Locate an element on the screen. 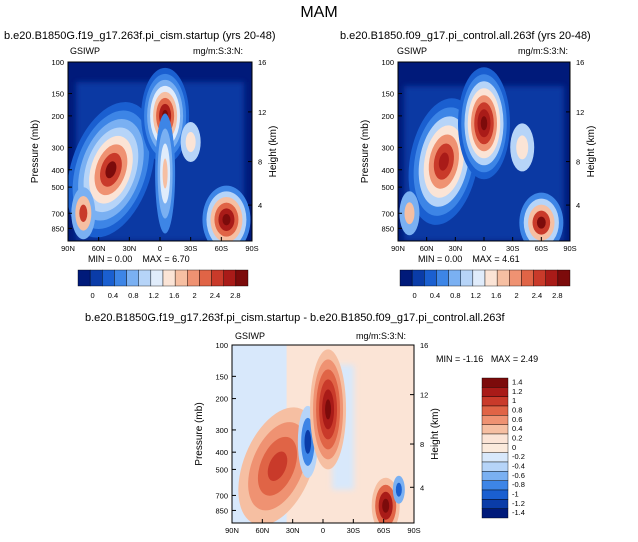  max-label: MAX = is located at coordinates (156, 259).